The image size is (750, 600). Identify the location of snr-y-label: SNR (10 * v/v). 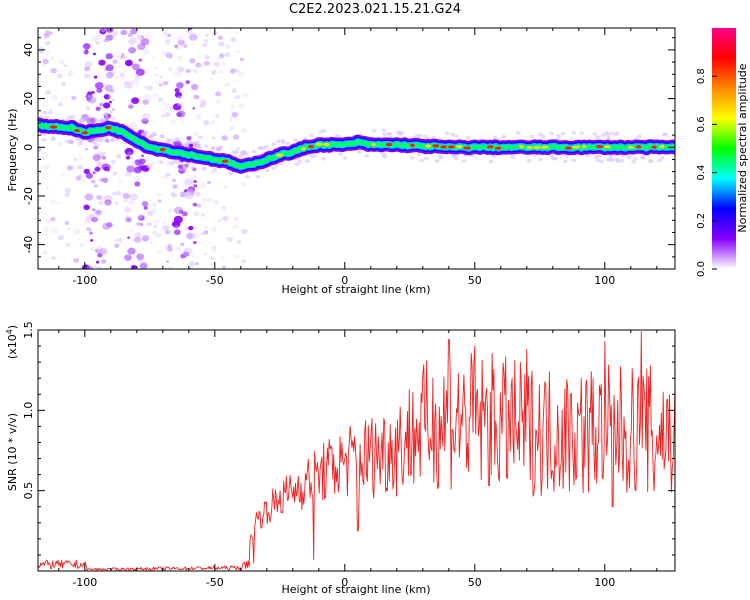
(12, 452).